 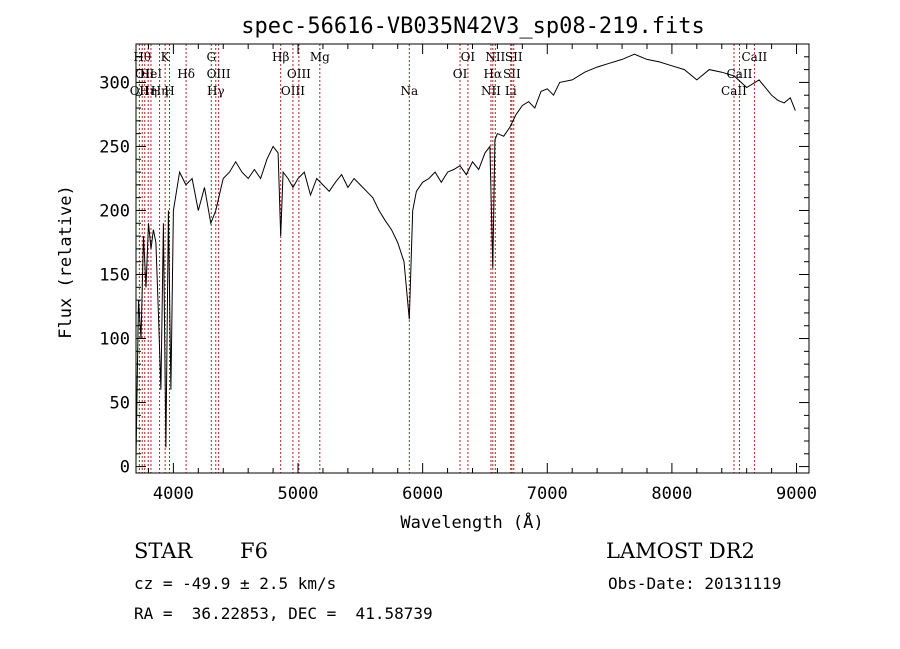 What do you see at coordinates (680, 551) in the screenshot?
I see `survey-name: LAMOST DR2` at bounding box center [680, 551].